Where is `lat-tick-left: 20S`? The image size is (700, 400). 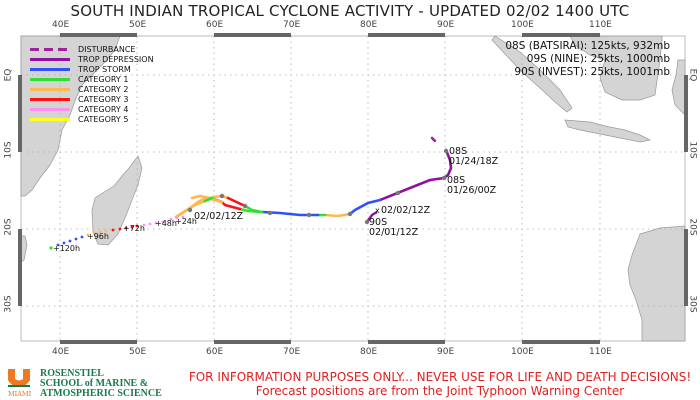 lat-tick-left: 20S is located at coordinates (8, 227).